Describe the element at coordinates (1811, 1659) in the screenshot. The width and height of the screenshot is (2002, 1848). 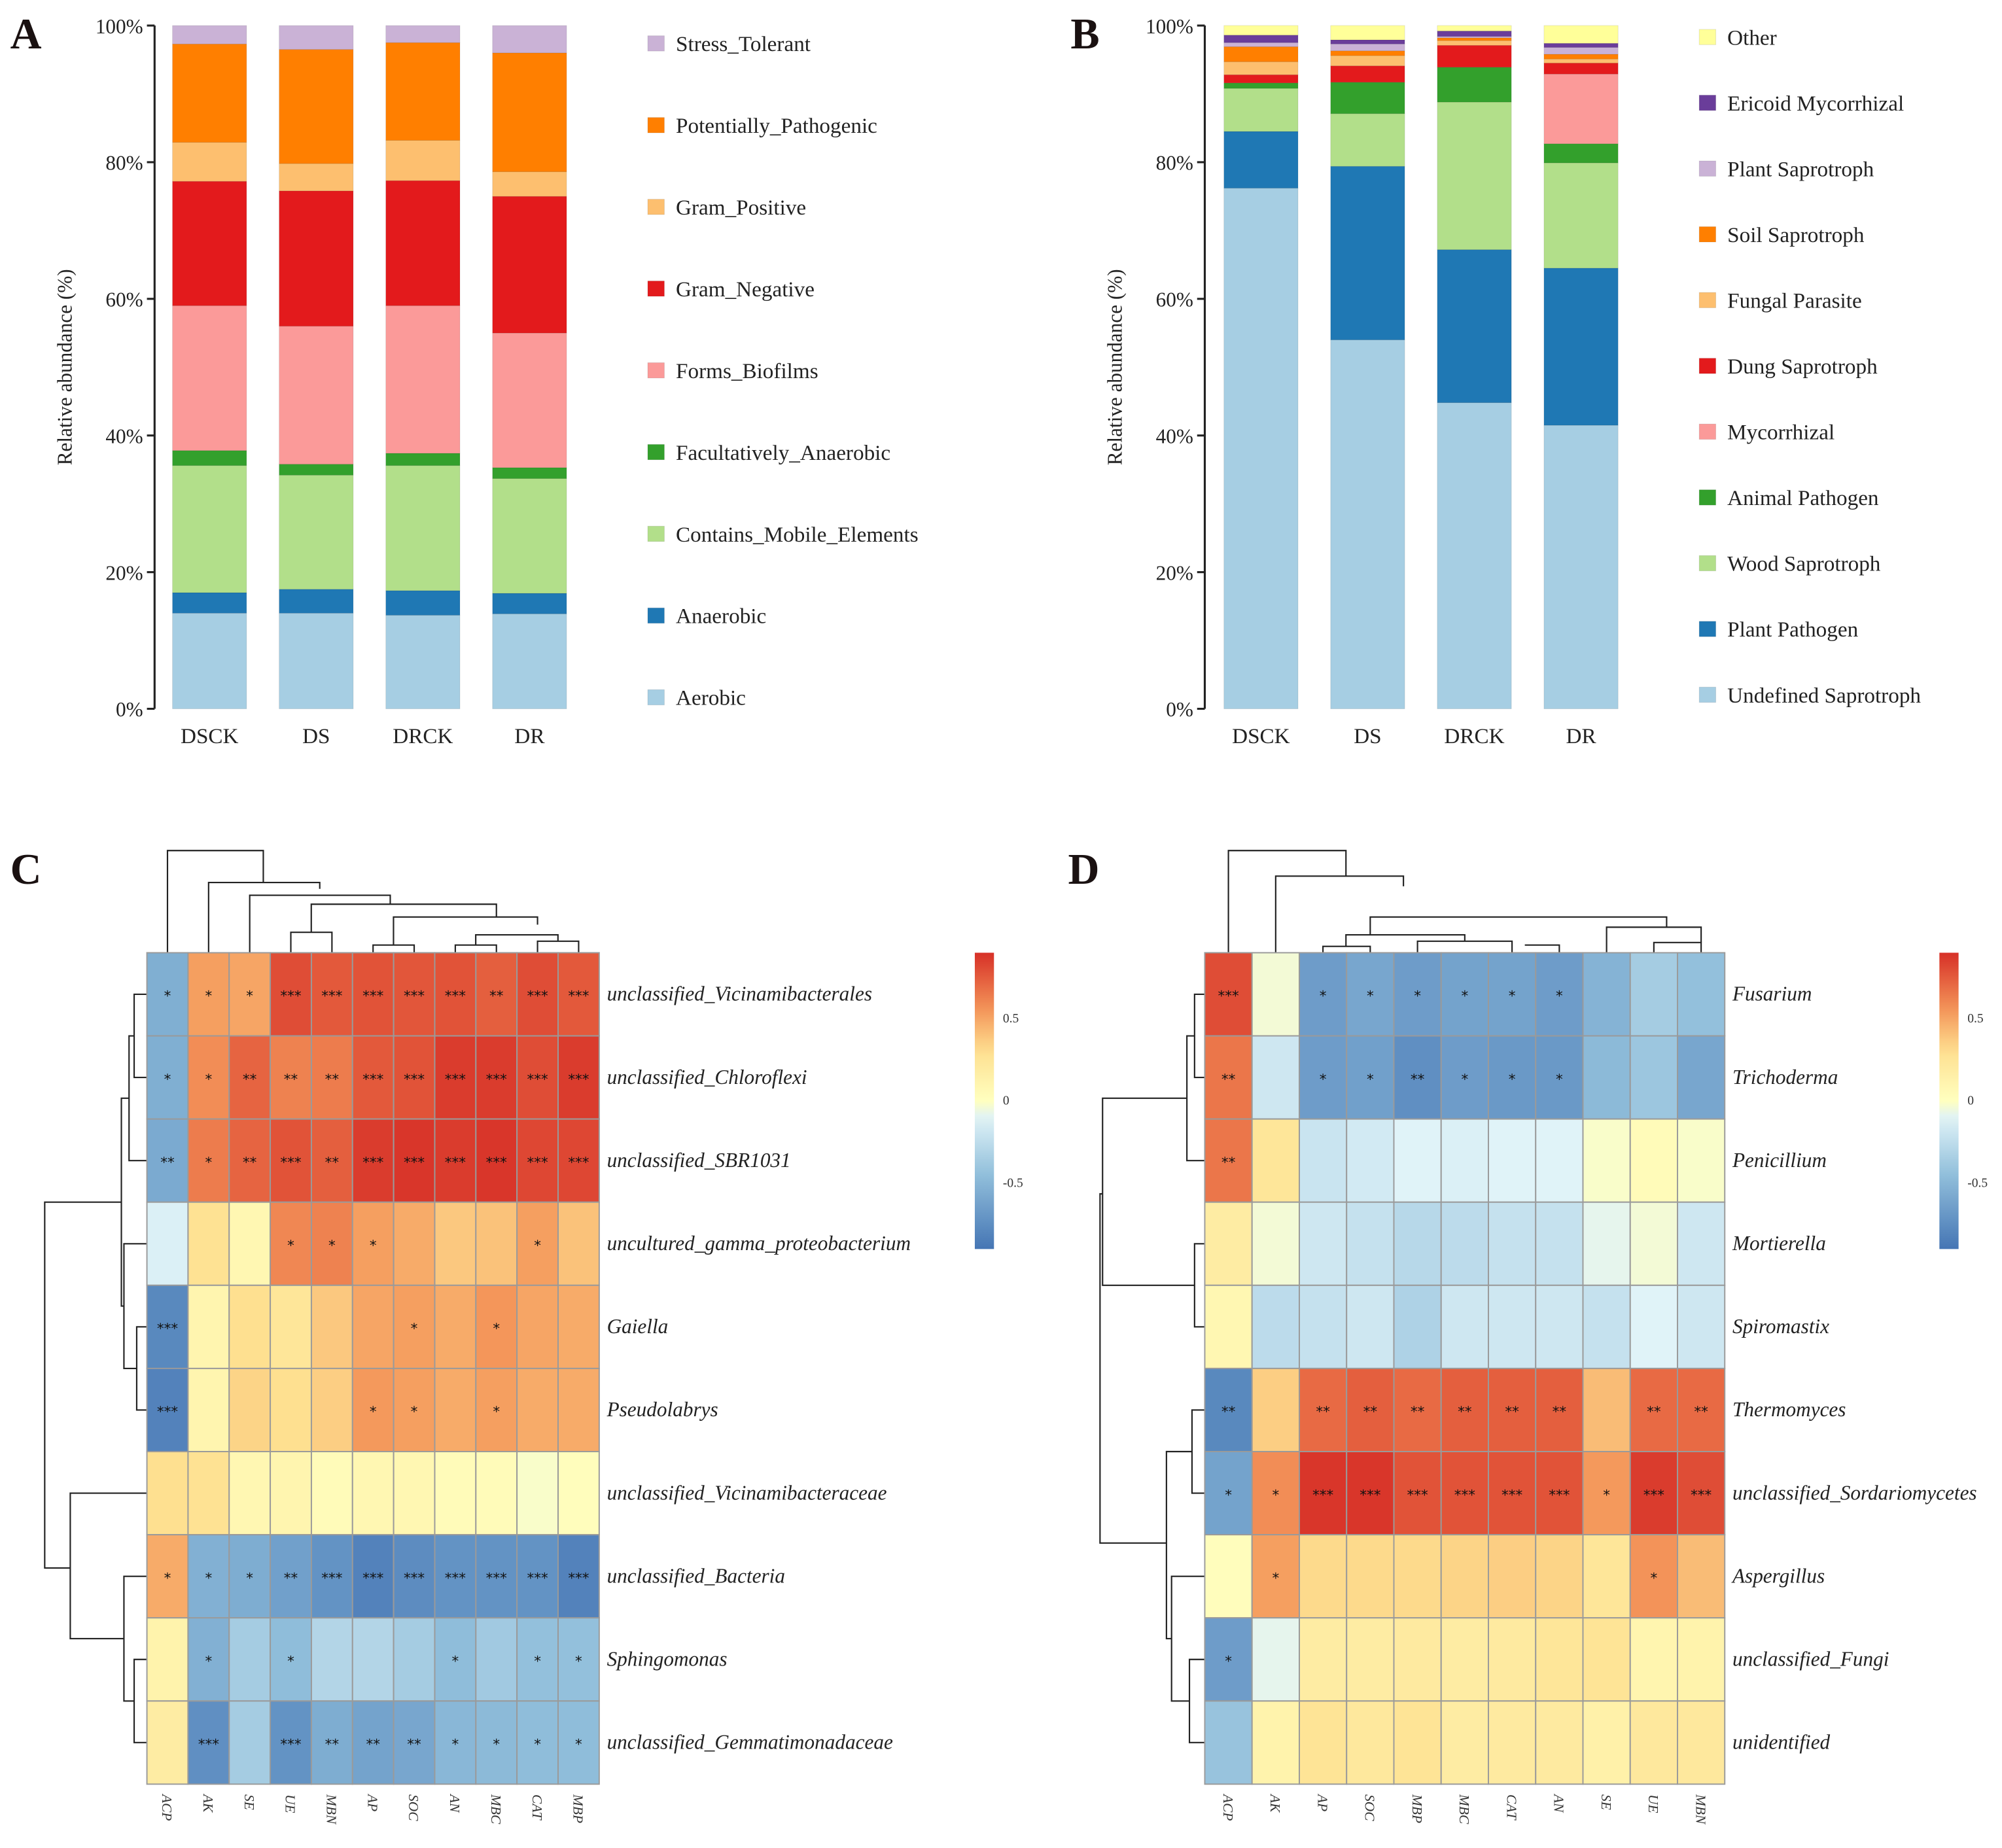
I see `row-label: unclassified_Fungi` at that location.